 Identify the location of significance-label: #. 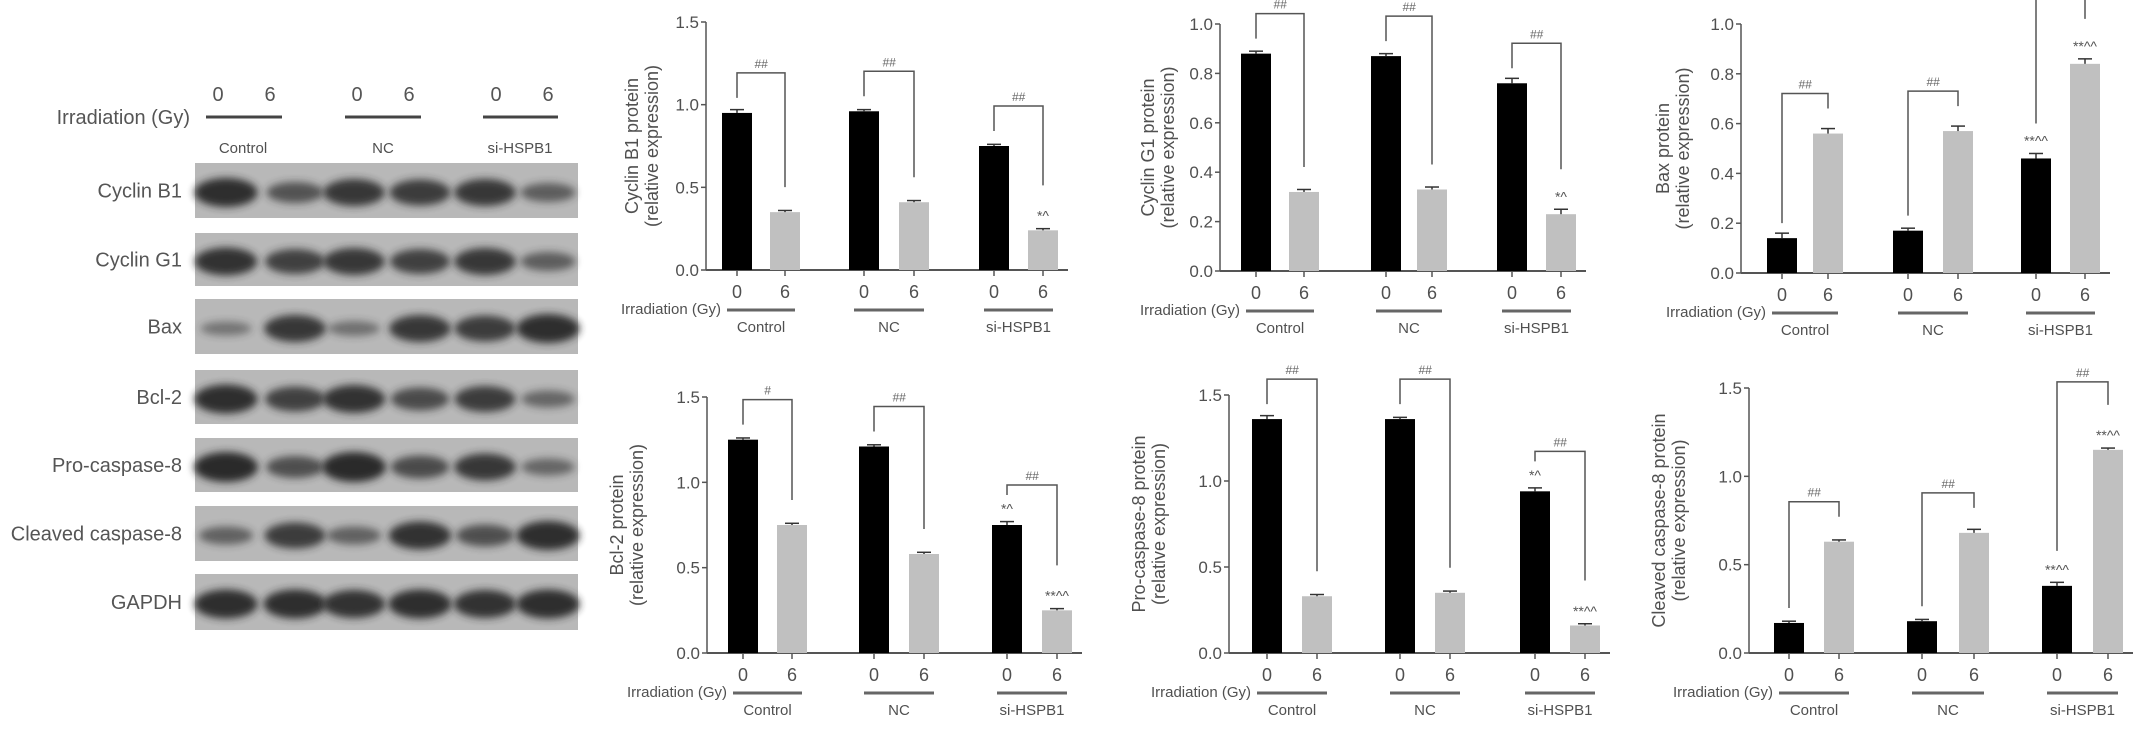
(767, 391).